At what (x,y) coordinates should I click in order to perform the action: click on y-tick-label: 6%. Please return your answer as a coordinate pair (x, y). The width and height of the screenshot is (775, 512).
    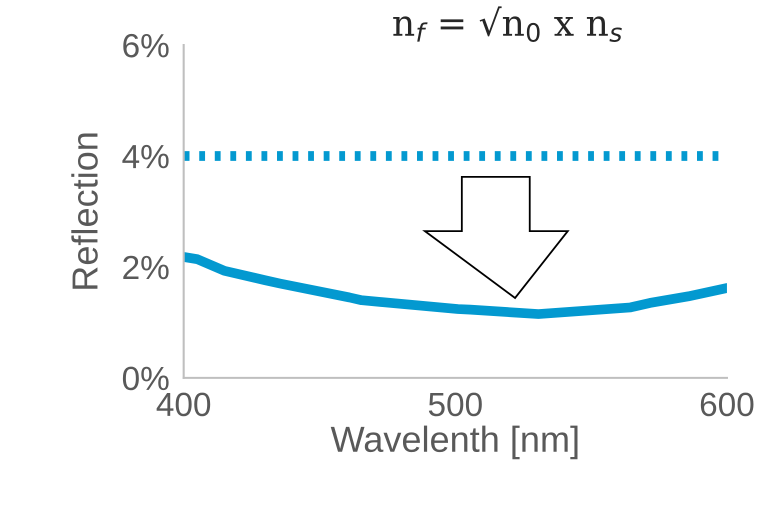
    Looking at the image, I should click on (146, 46).